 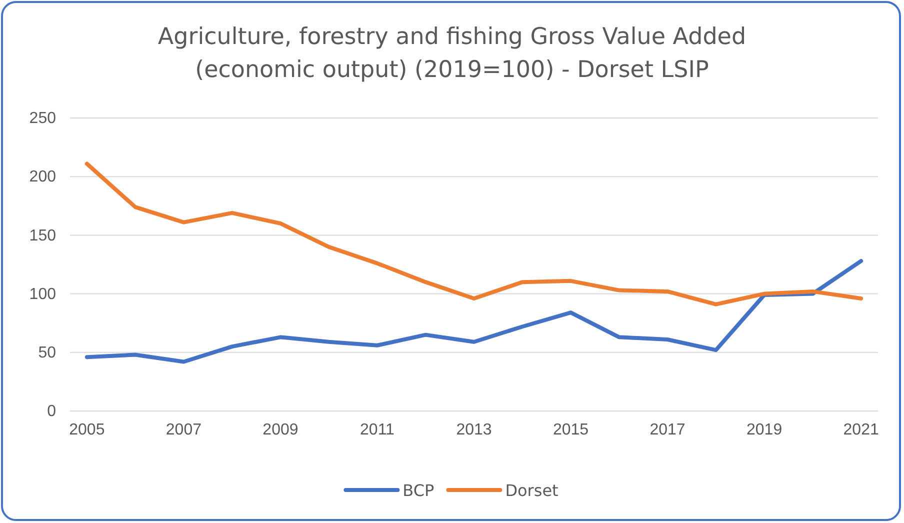 I want to click on x-tick-label: 2013, so click(x=474, y=429).